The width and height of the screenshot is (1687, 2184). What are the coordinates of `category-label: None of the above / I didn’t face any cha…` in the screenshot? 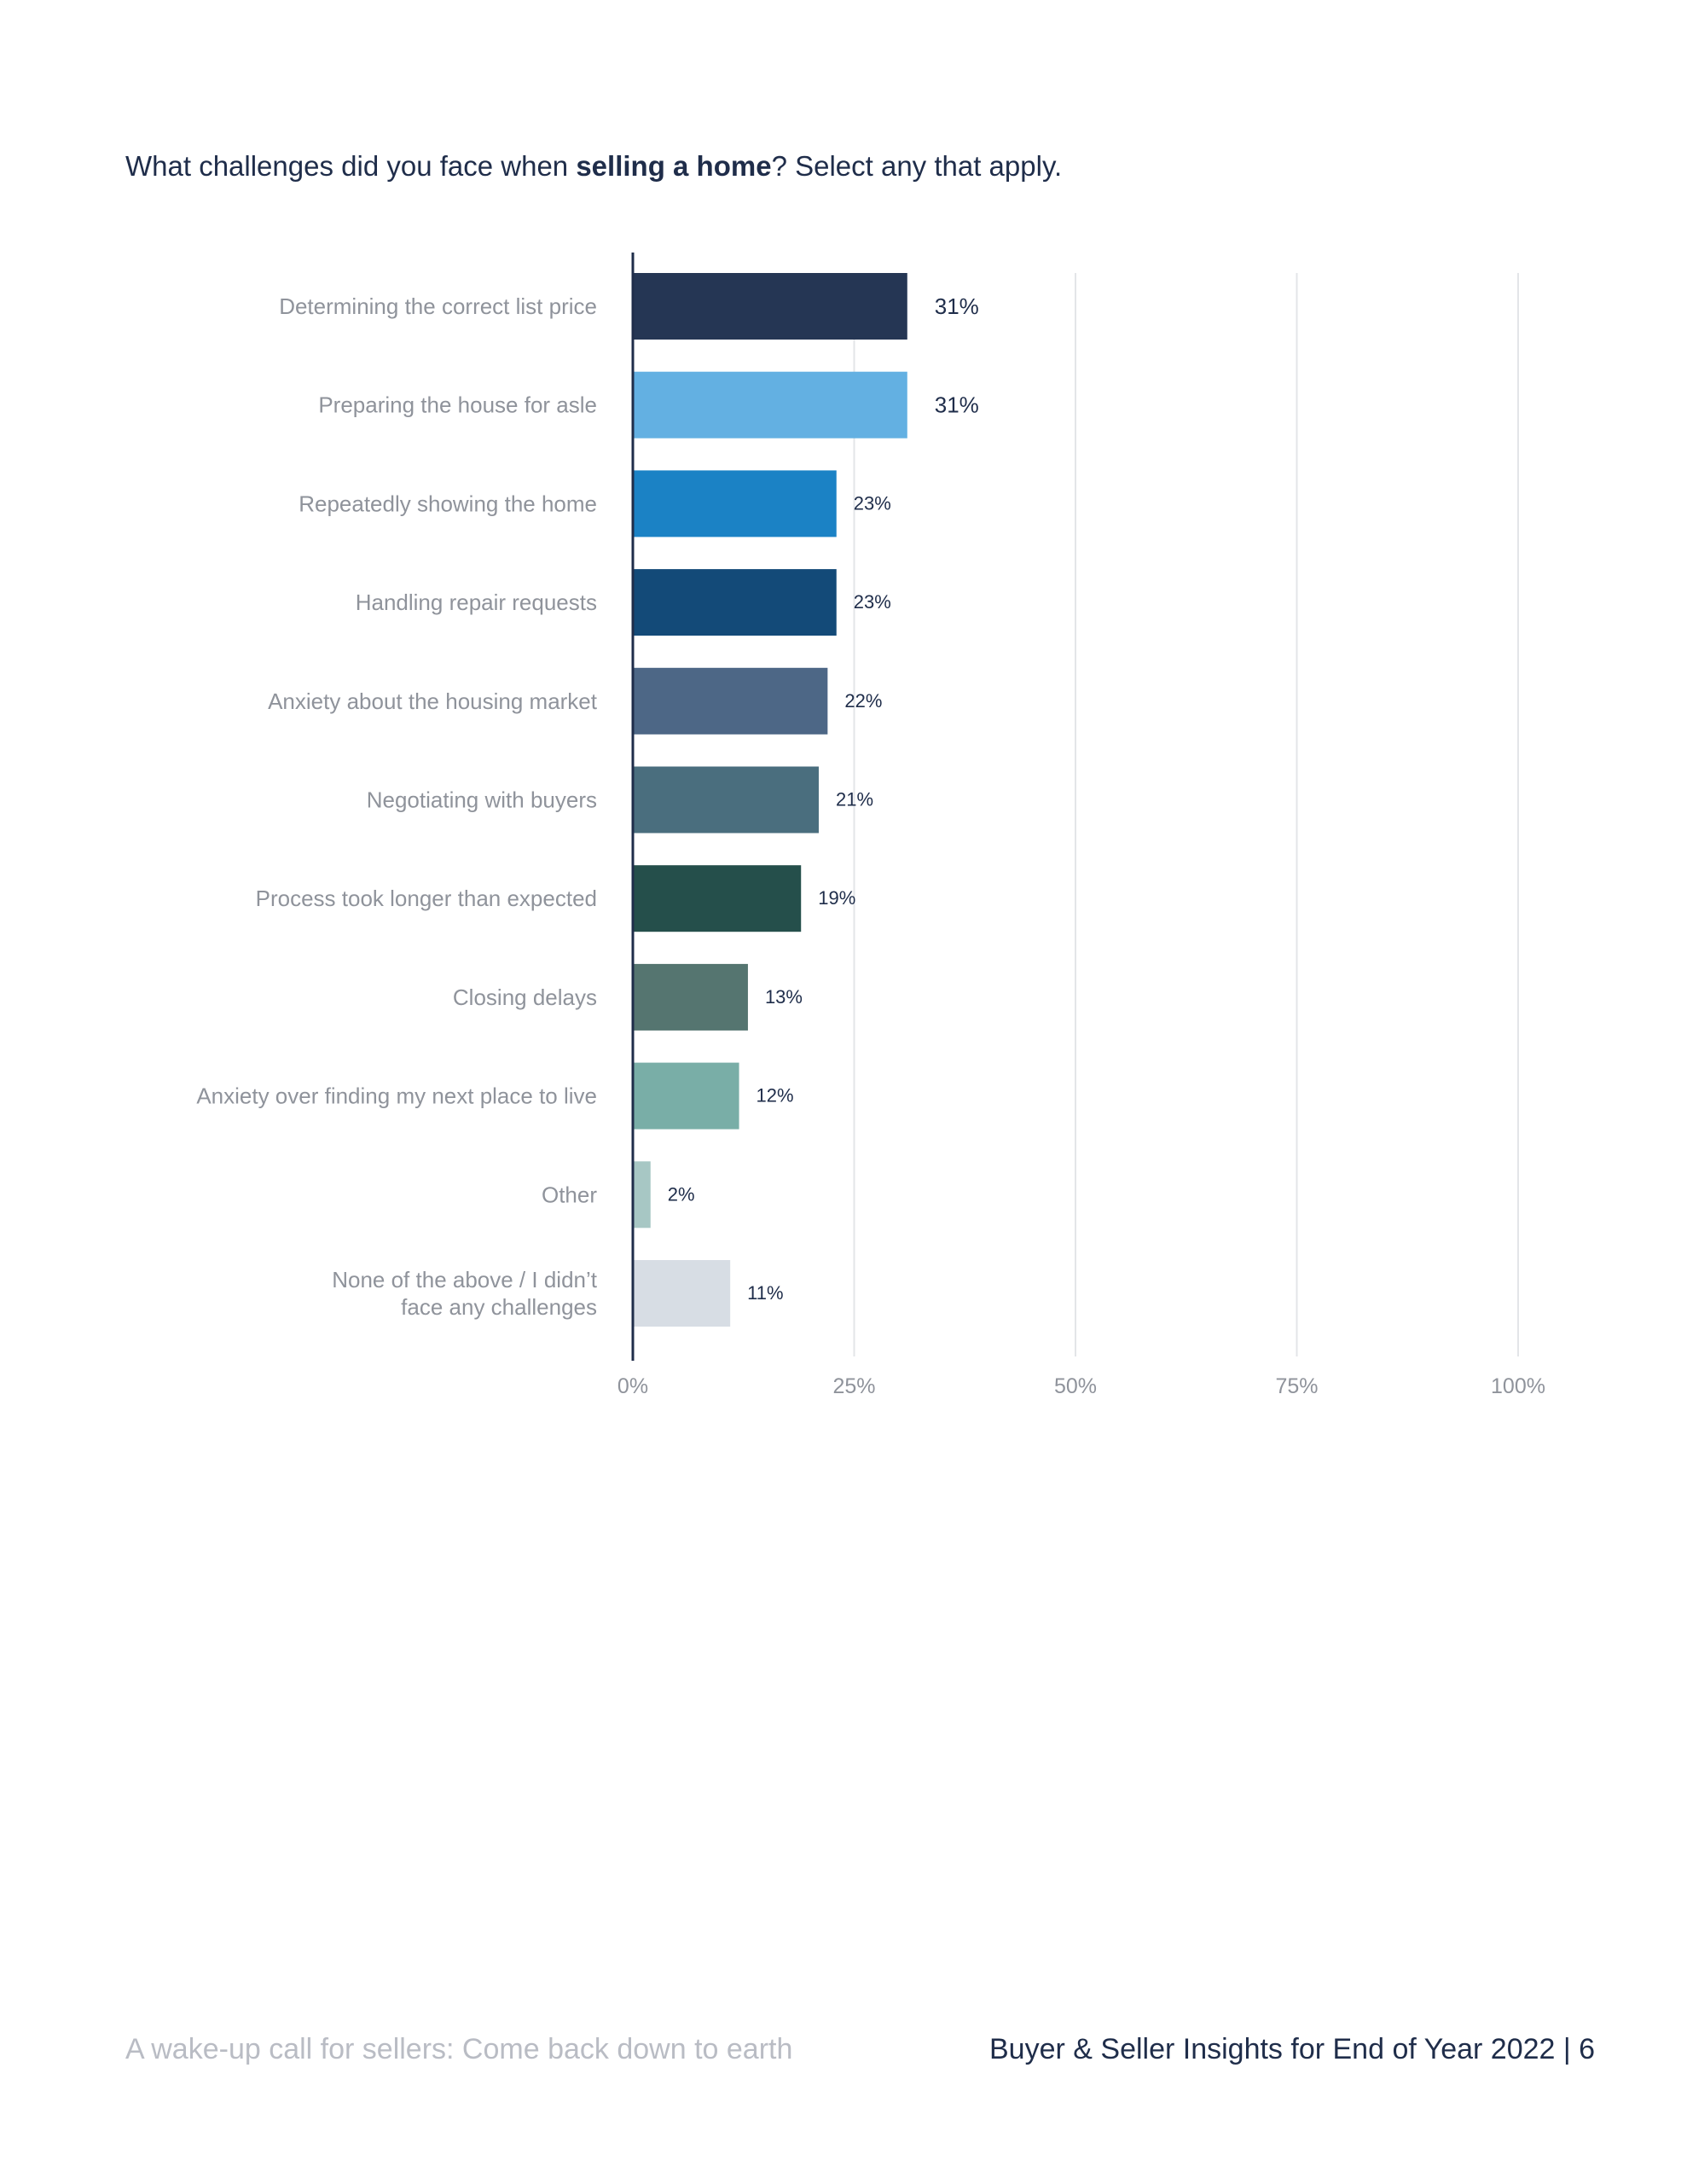 It's located at (465, 1294).